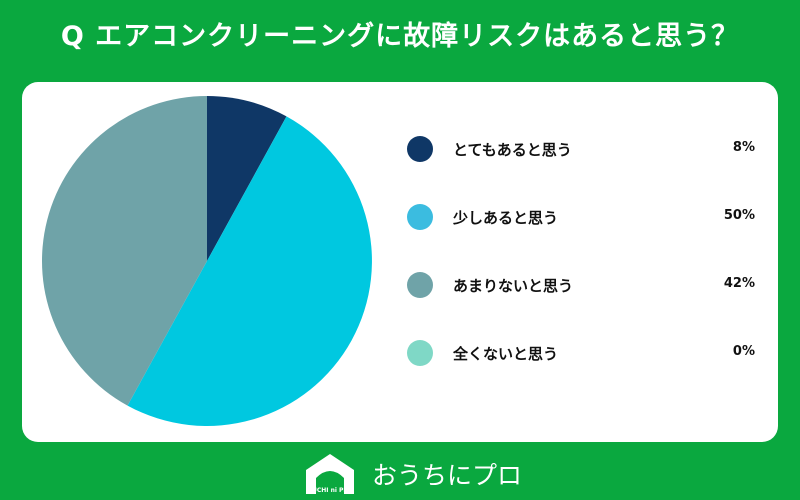 The height and width of the screenshot is (500, 800). What do you see at coordinates (739, 283) in the screenshot?
I see `legend-value: 42%` at bounding box center [739, 283].